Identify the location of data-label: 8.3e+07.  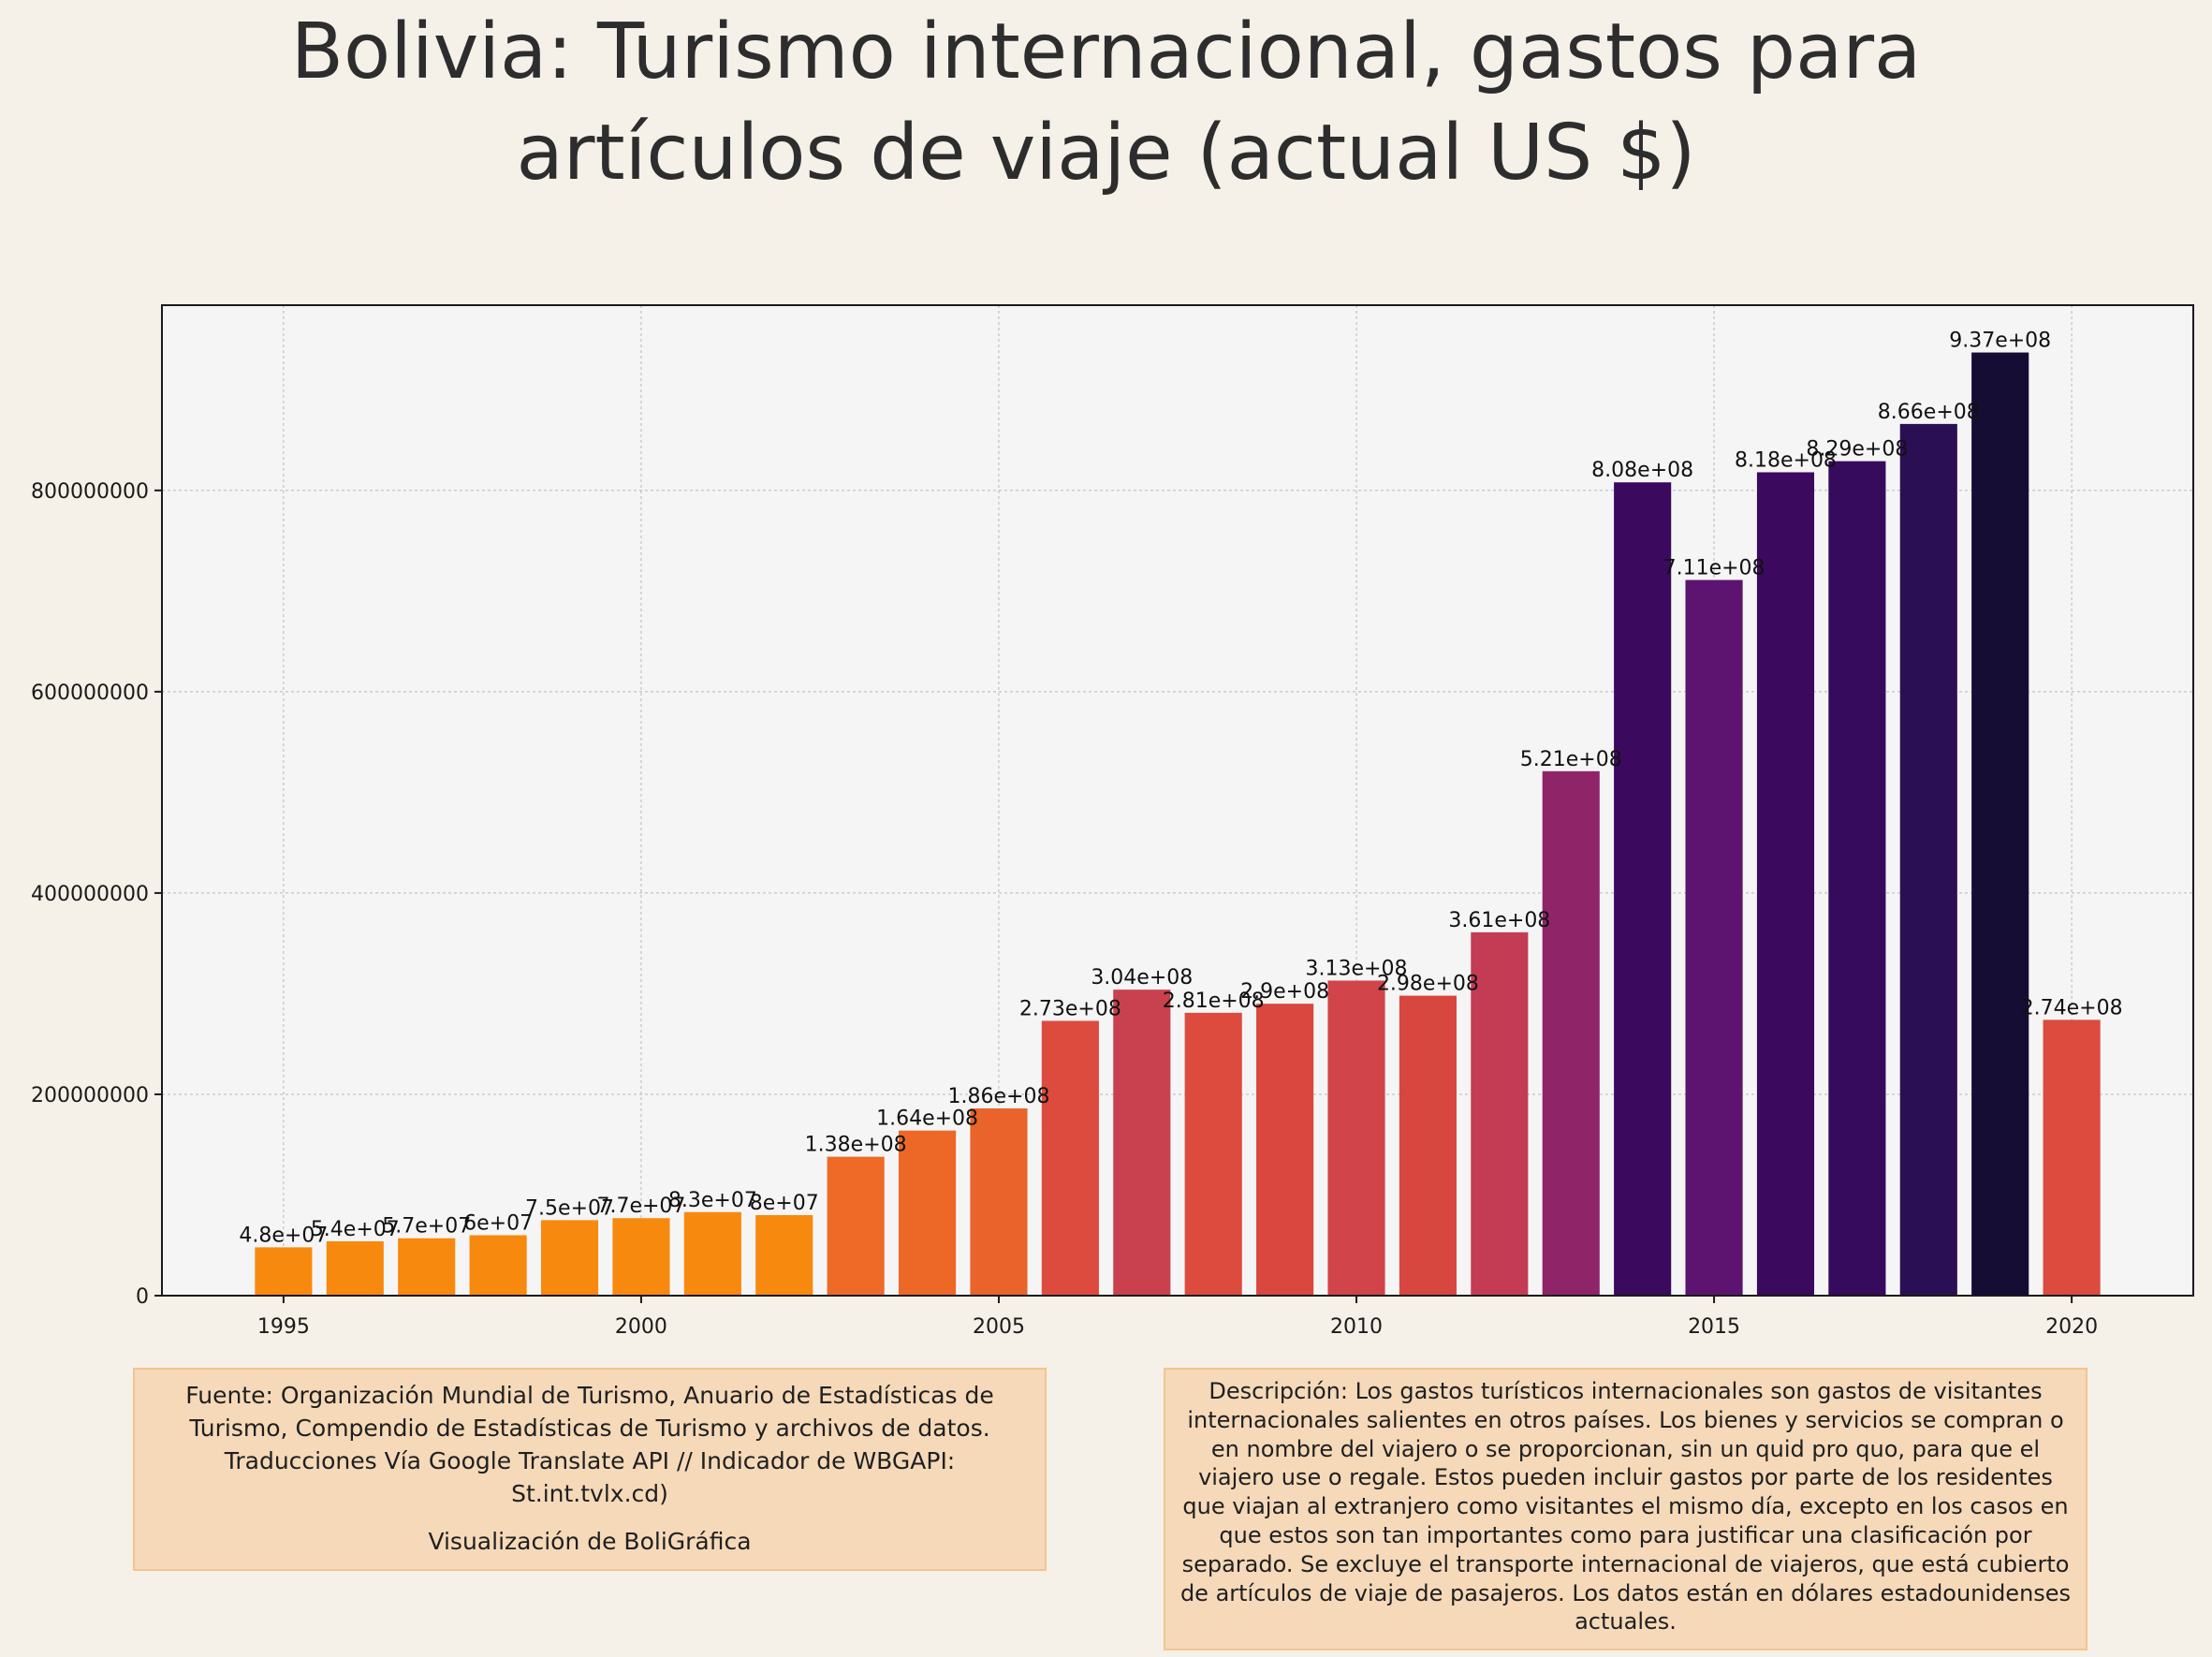
(712, 1201).